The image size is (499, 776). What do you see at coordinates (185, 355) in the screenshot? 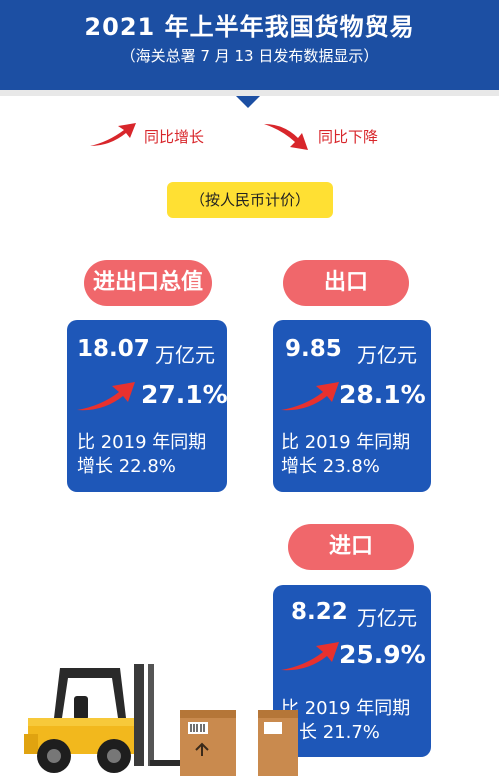
I see `total-unit: 万亿元` at bounding box center [185, 355].